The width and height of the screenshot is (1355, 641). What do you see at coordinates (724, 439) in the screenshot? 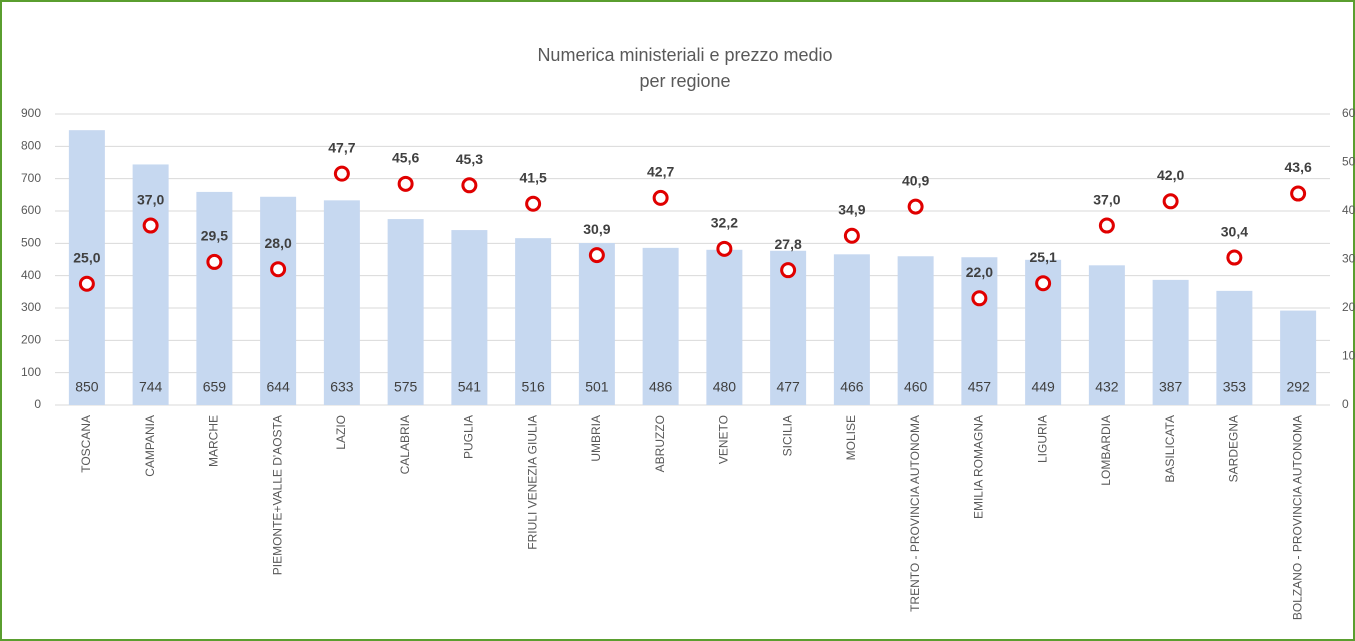
I see `x-tick-label: VENETO` at bounding box center [724, 439].